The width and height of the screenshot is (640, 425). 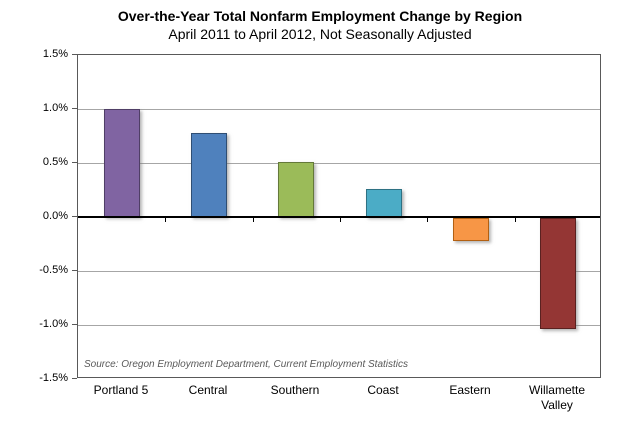 I want to click on x-category-label-southern: Southern, so click(x=295, y=390).